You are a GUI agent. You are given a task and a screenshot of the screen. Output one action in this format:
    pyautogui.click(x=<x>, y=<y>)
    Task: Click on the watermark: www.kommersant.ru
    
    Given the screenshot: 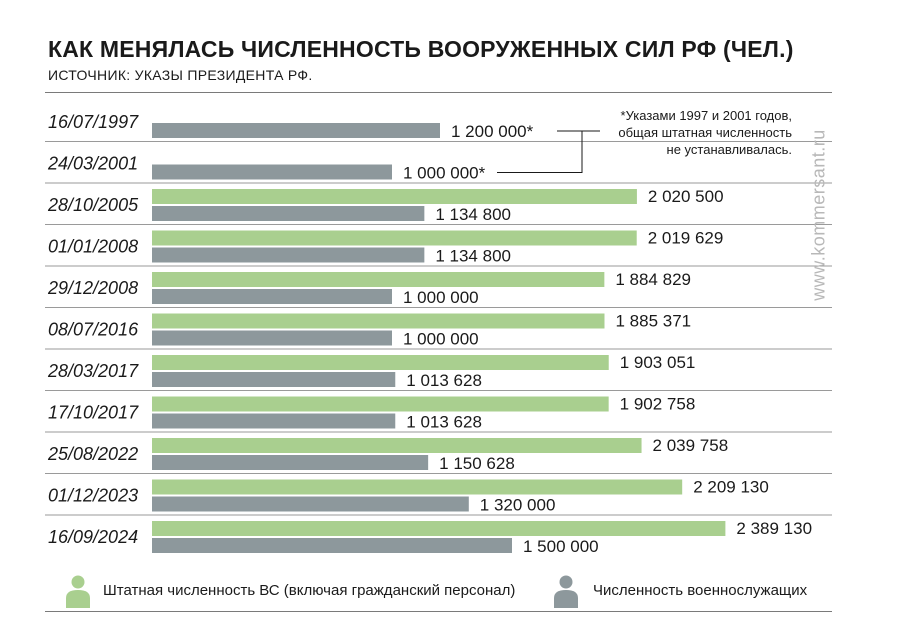 What is the action you would take?
    pyautogui.click(x=819, y=215)
    